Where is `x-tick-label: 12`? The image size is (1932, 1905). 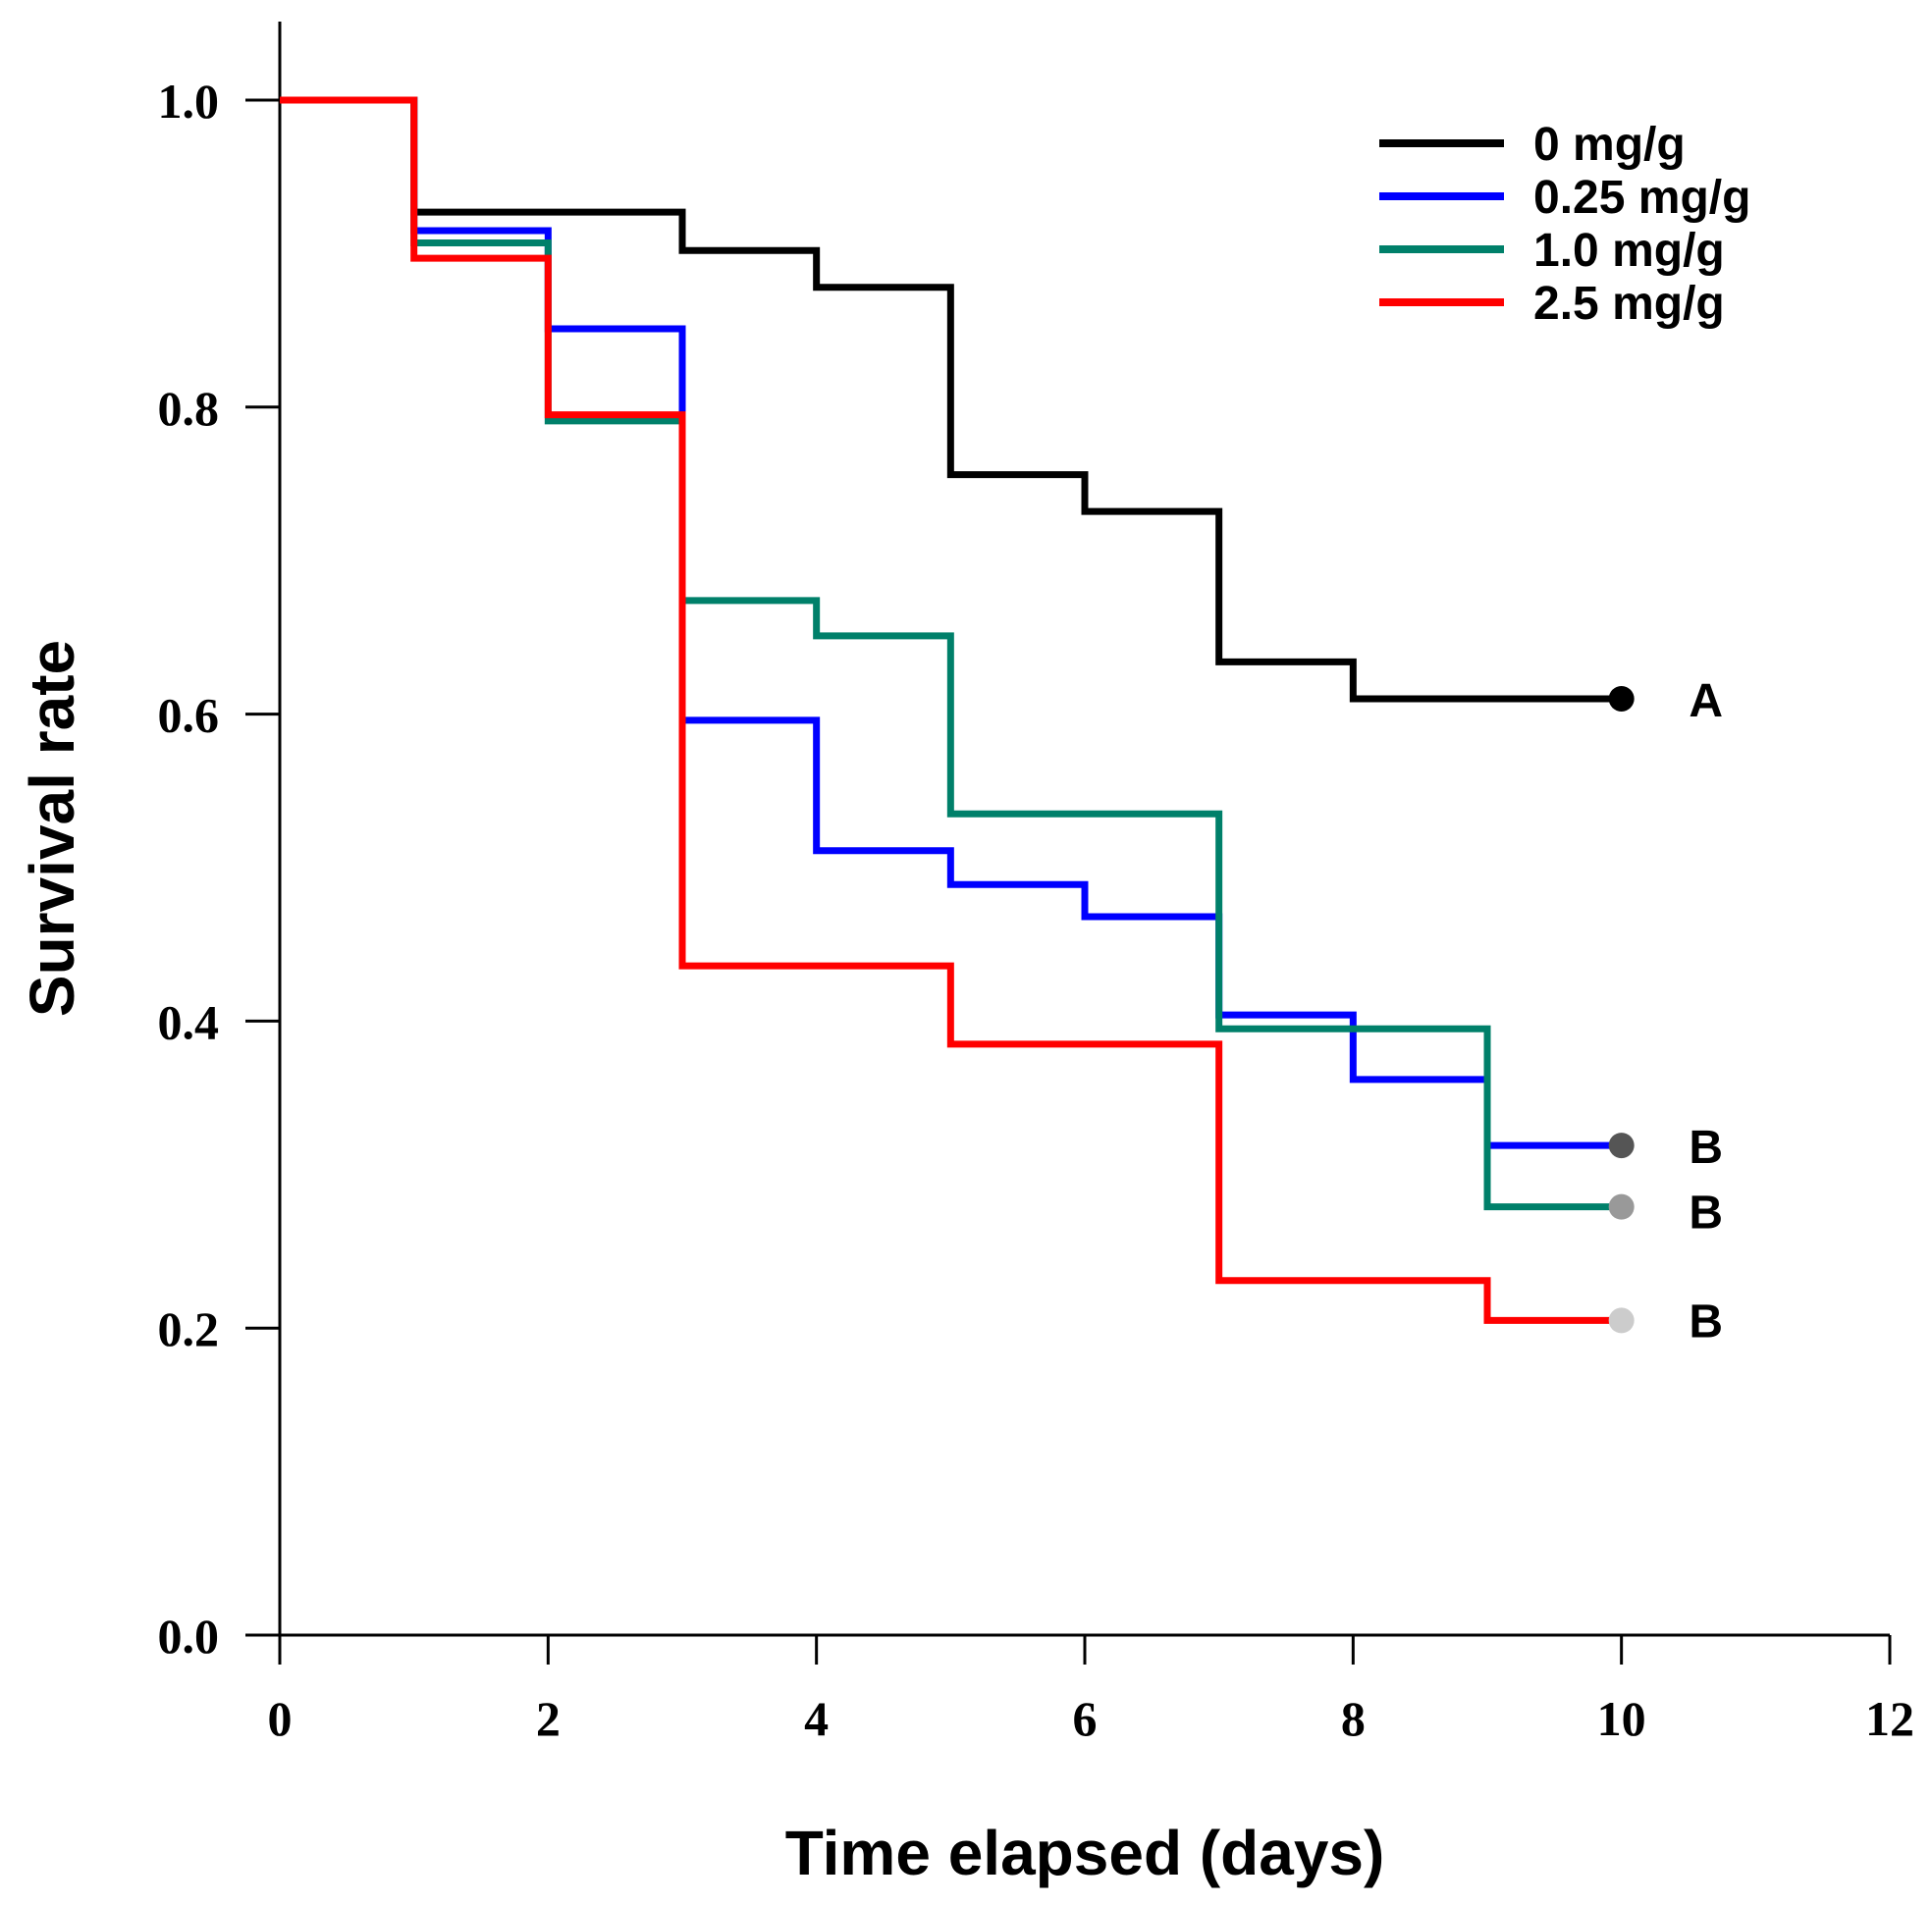 x-tick-label: 12 is located at coordinates (1889, 1718).